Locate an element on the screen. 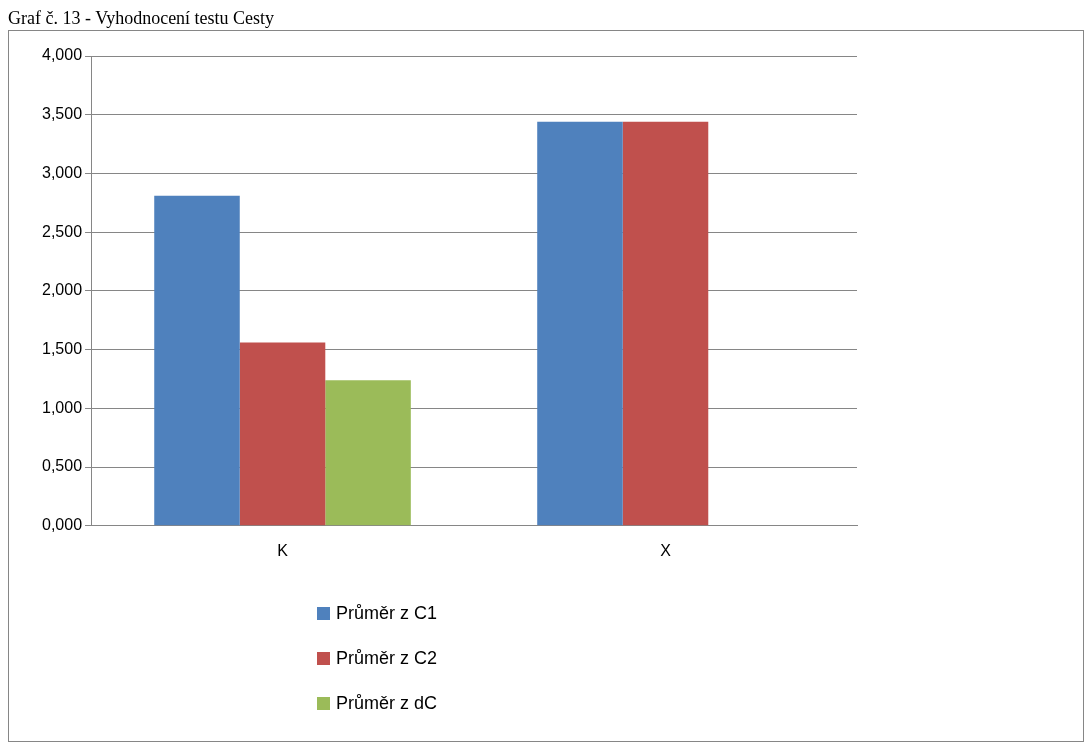  y-tick-label: 2,000 is located at coordinates (62, 290).